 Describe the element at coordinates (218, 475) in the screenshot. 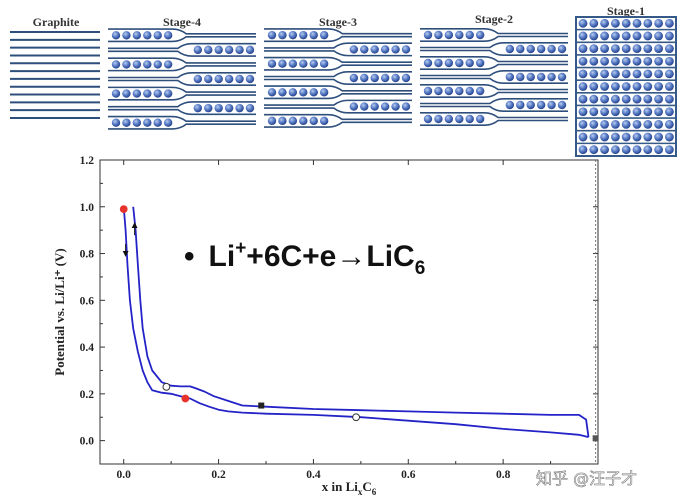

I see `x-tick-label: 0.2` at that location.